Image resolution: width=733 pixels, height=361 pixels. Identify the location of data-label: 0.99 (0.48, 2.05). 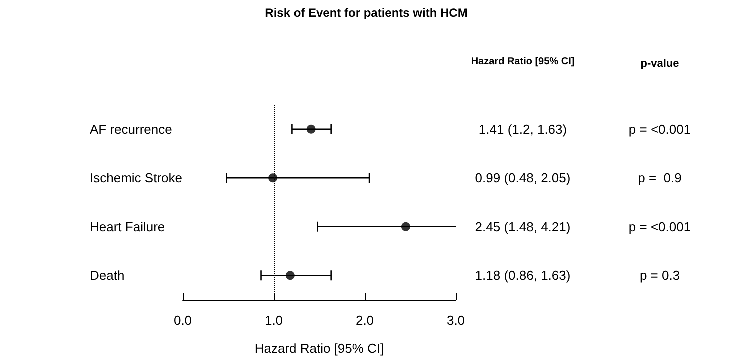
(523, 178).